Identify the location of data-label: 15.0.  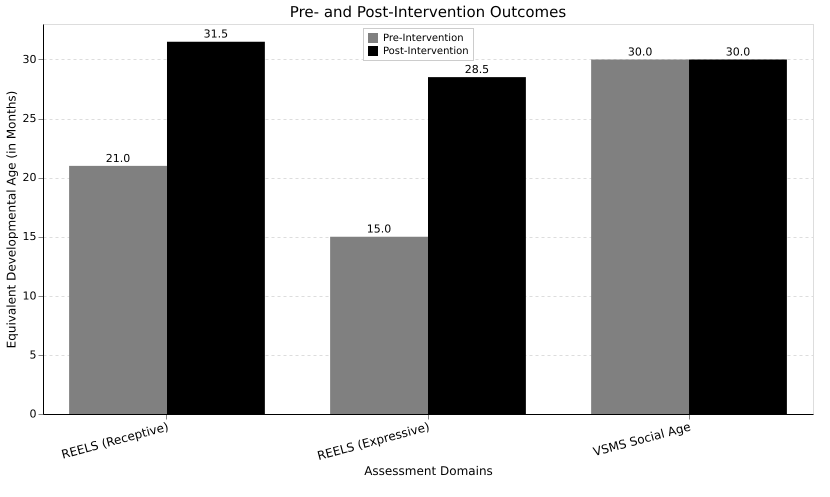
(379, 229).